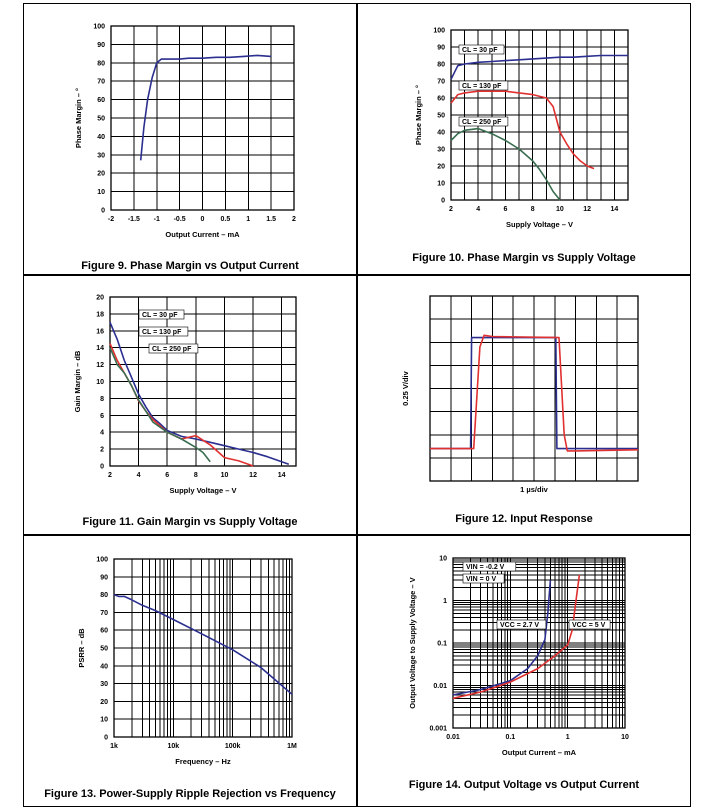 The image size is (714, 811). I want to click on fig14-ytick-label: 0.01, so click(440, 686).